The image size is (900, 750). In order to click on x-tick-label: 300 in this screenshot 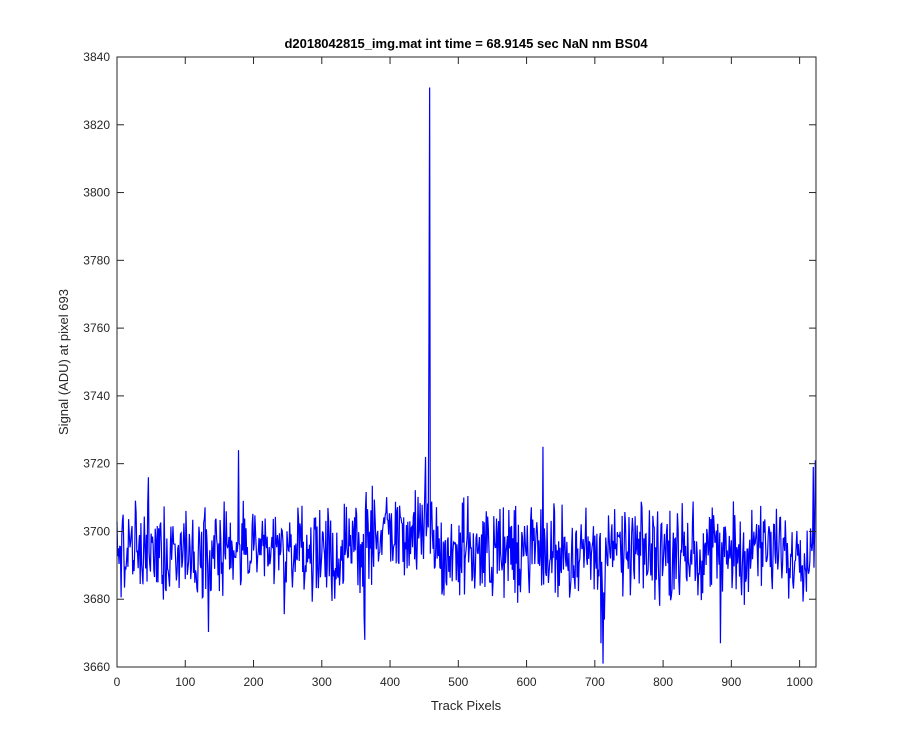, I will do `click(322, 682)`.